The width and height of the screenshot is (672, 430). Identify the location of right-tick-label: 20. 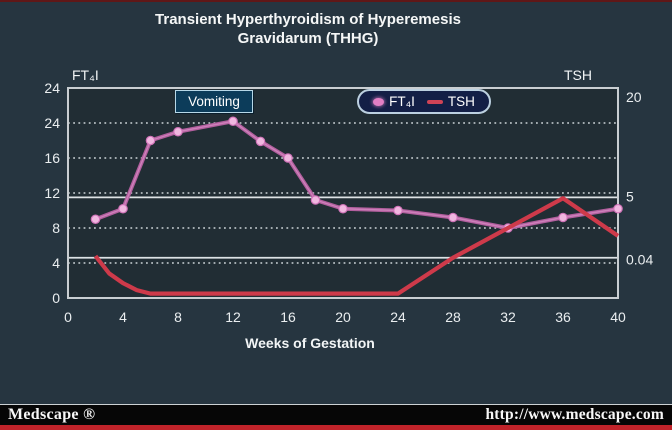
(634, 97).